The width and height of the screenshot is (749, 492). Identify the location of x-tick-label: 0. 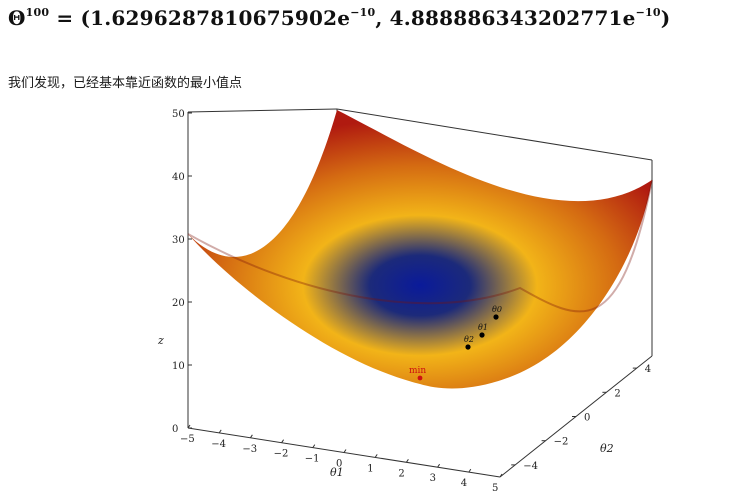
(339, 464).